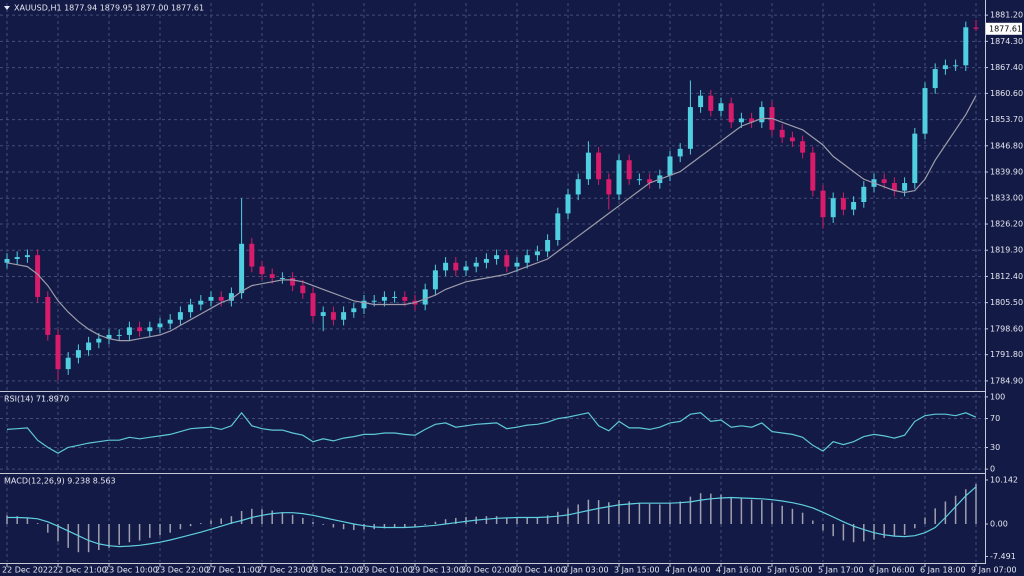  I want to click on x-tick-label: 30 Dec 14:00, so click(539, 570).